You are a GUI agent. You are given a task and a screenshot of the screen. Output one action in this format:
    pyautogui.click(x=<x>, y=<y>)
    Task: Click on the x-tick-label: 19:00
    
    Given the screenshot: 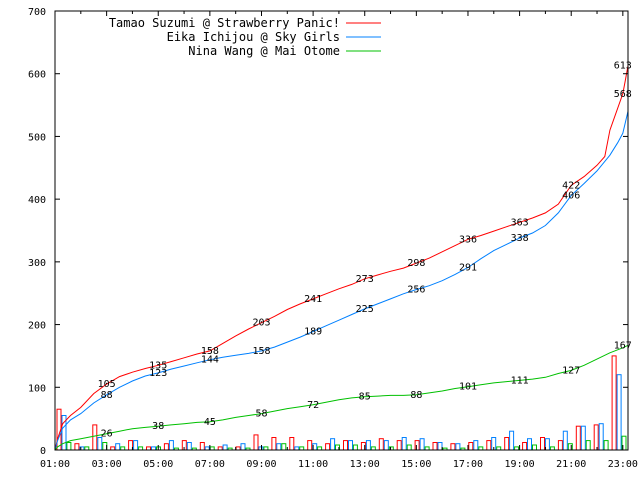 What is the action you would take?
    pyautogui.click(x=520, y=464)
    